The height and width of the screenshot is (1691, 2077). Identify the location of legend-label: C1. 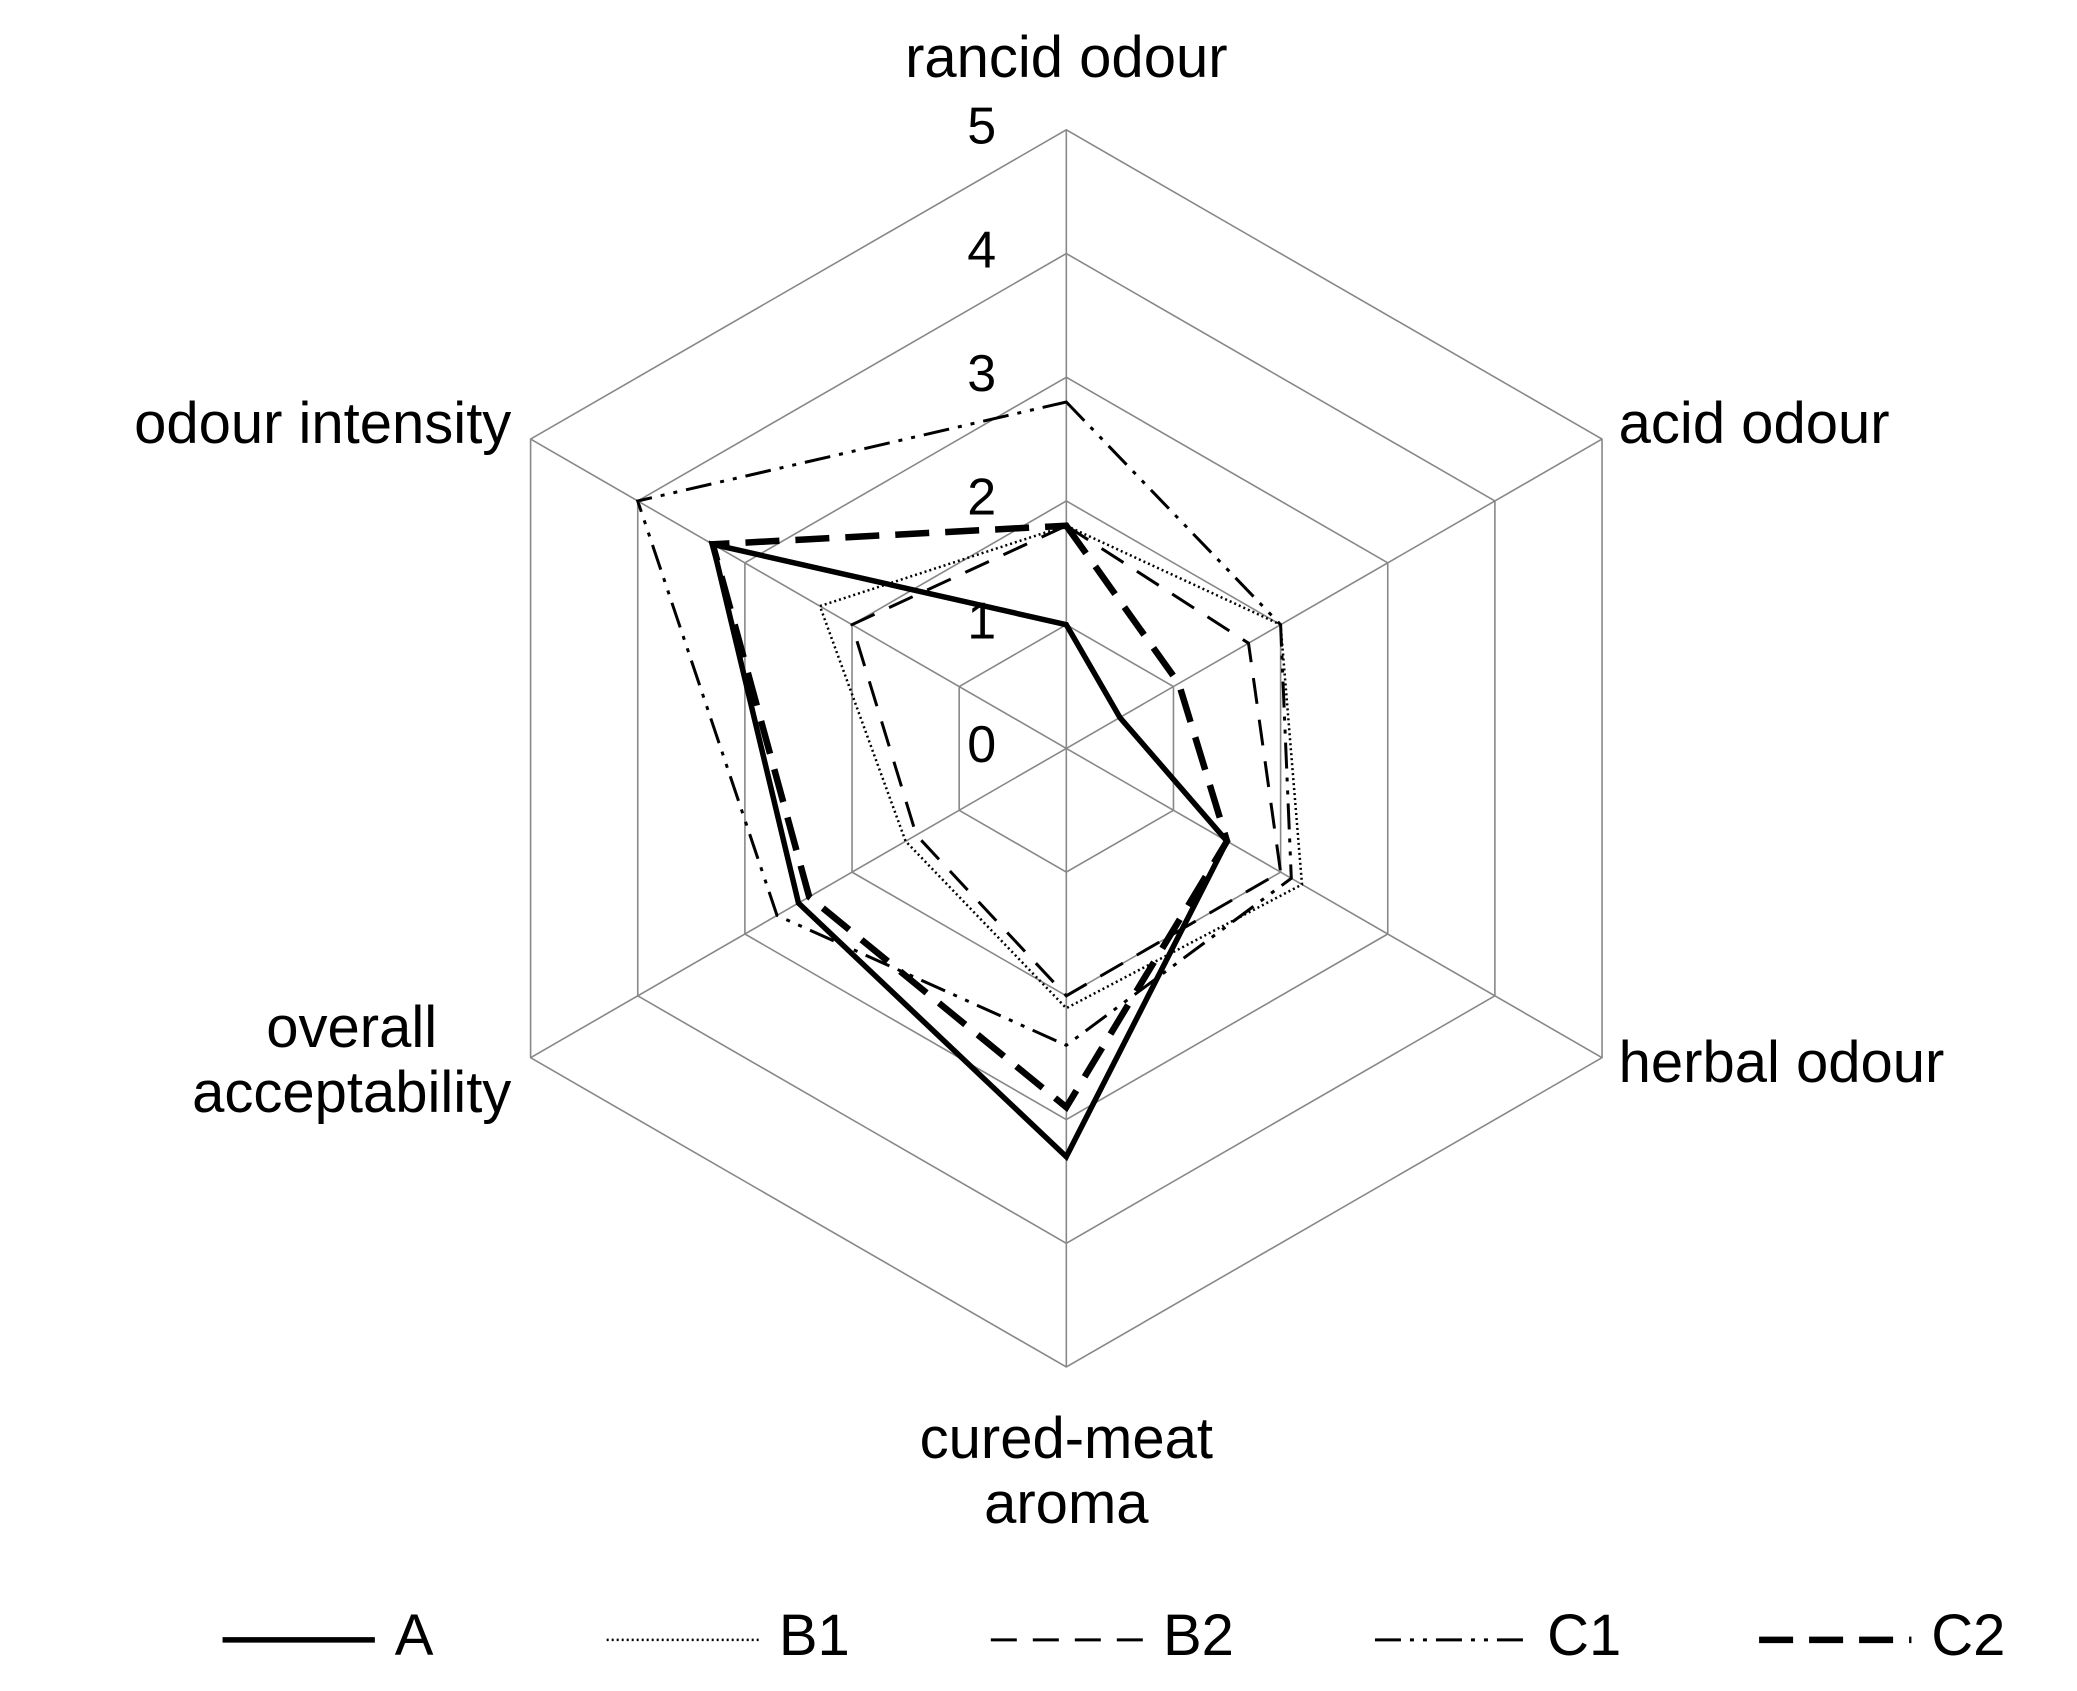
(1584, 1635).